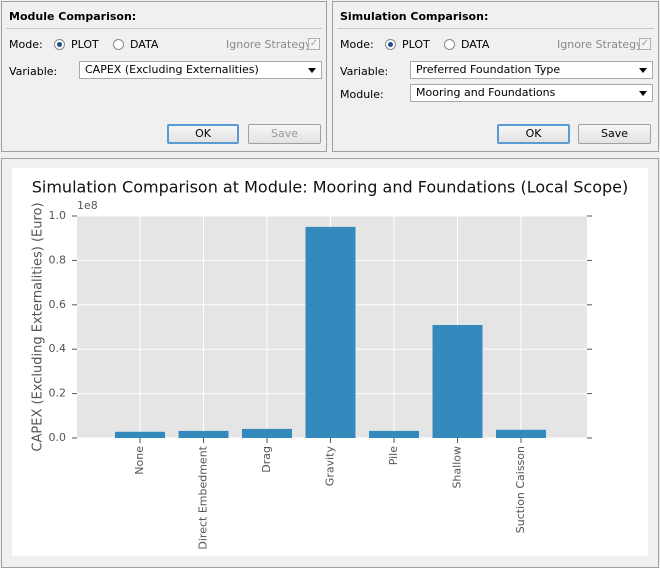 Image resolution: width=660 pixels, height=568 pixels. What do you see at coordinates (203, 497) in the screenshot?
I see `x-tick-label: Direct Embedment` at bounding box center [203, 497].